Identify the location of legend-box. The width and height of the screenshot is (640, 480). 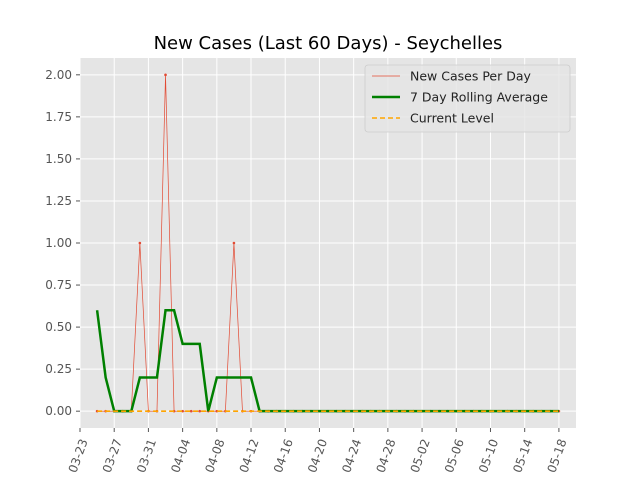
(467, 98).